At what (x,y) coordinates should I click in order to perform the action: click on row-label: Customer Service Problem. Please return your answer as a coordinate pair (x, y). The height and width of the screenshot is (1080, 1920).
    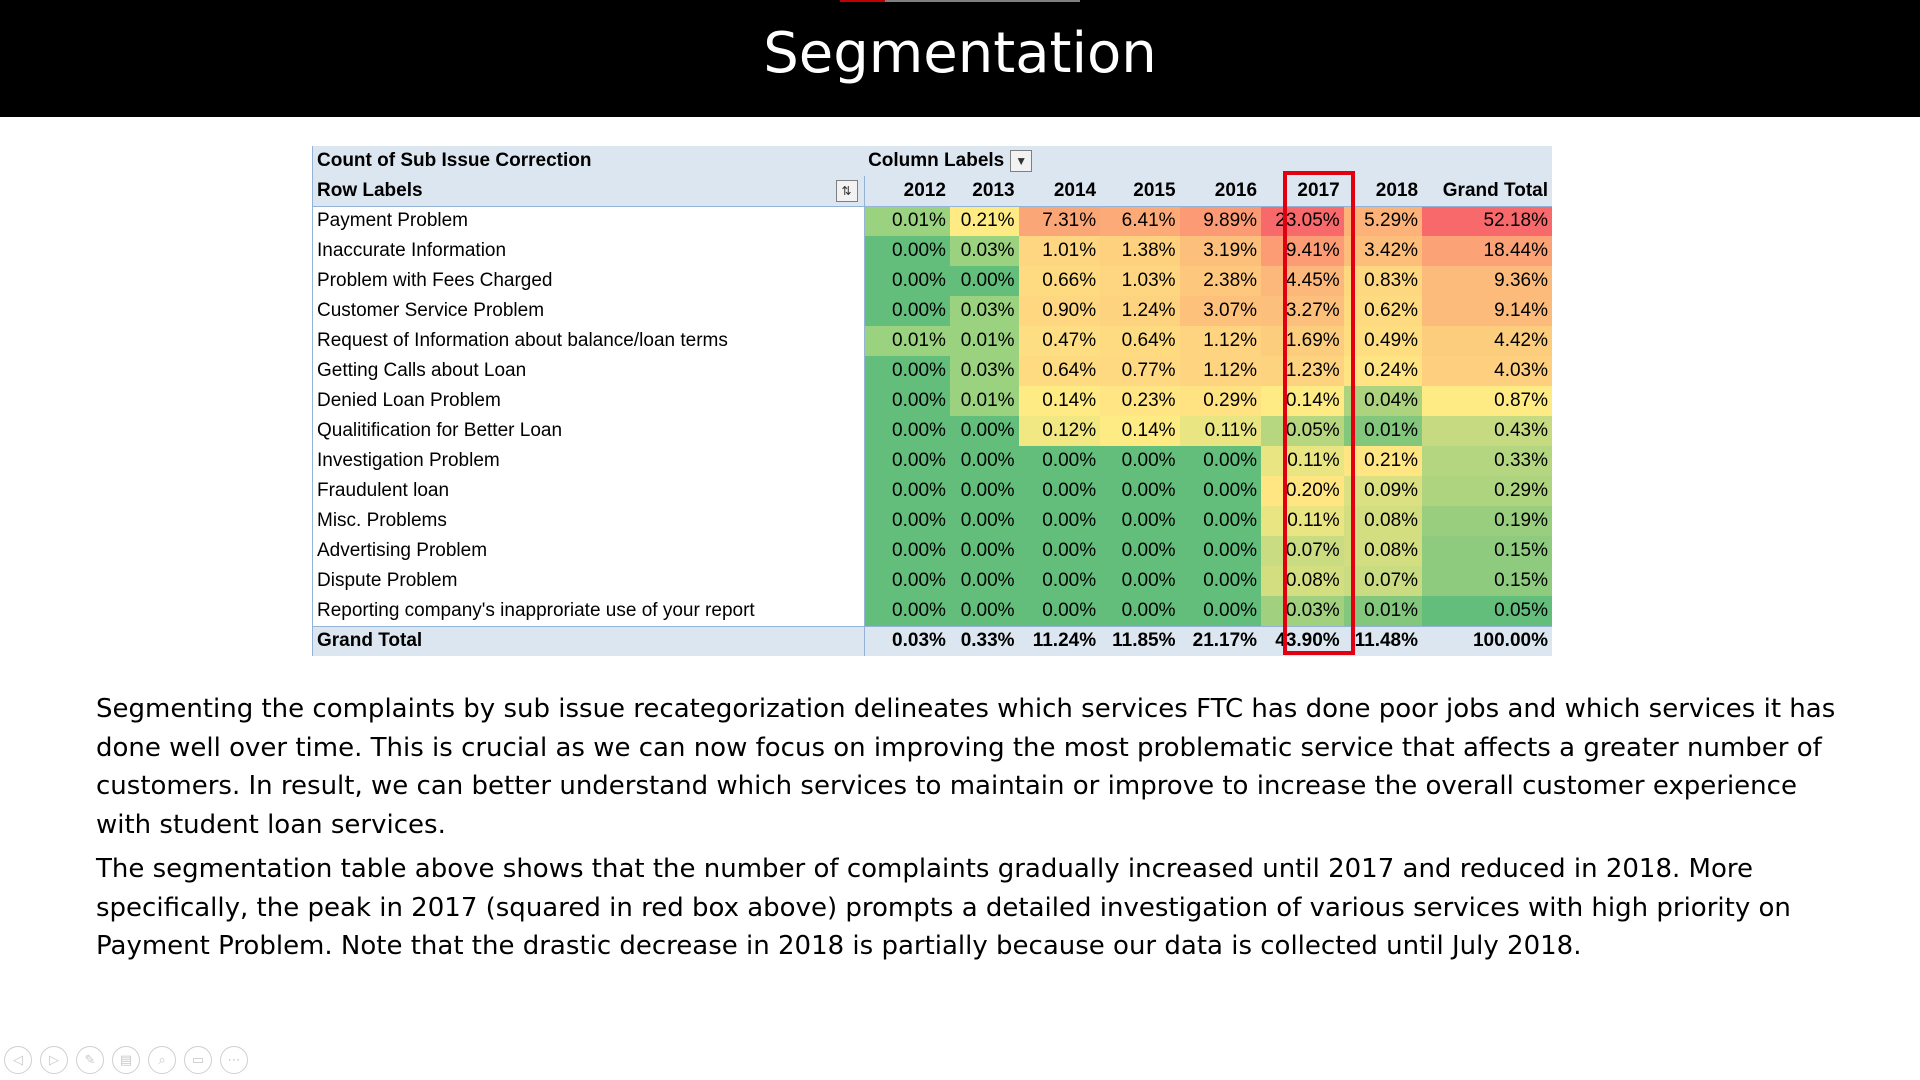
    Looking at the image, I should click on (588, 311).